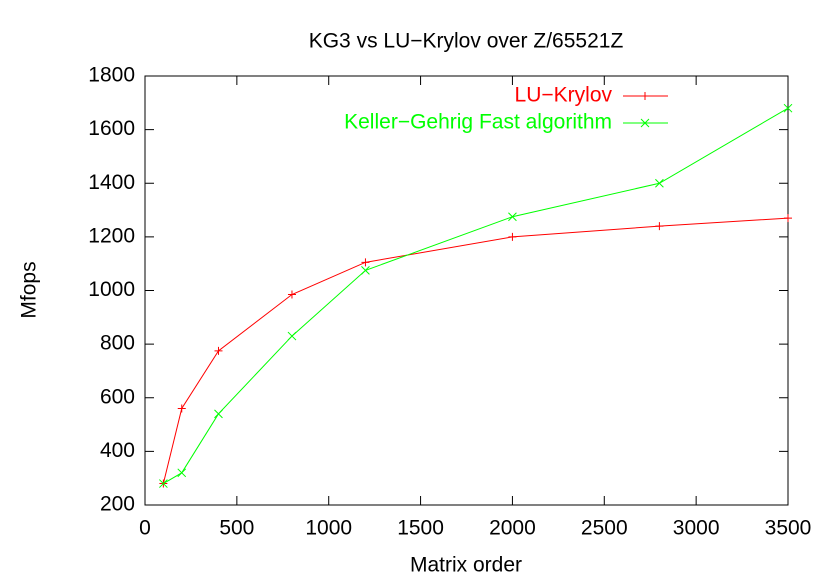 The width and height of the screenshot is (830, 581). I want to click on y-tick-label: 200, so click(117, 504).